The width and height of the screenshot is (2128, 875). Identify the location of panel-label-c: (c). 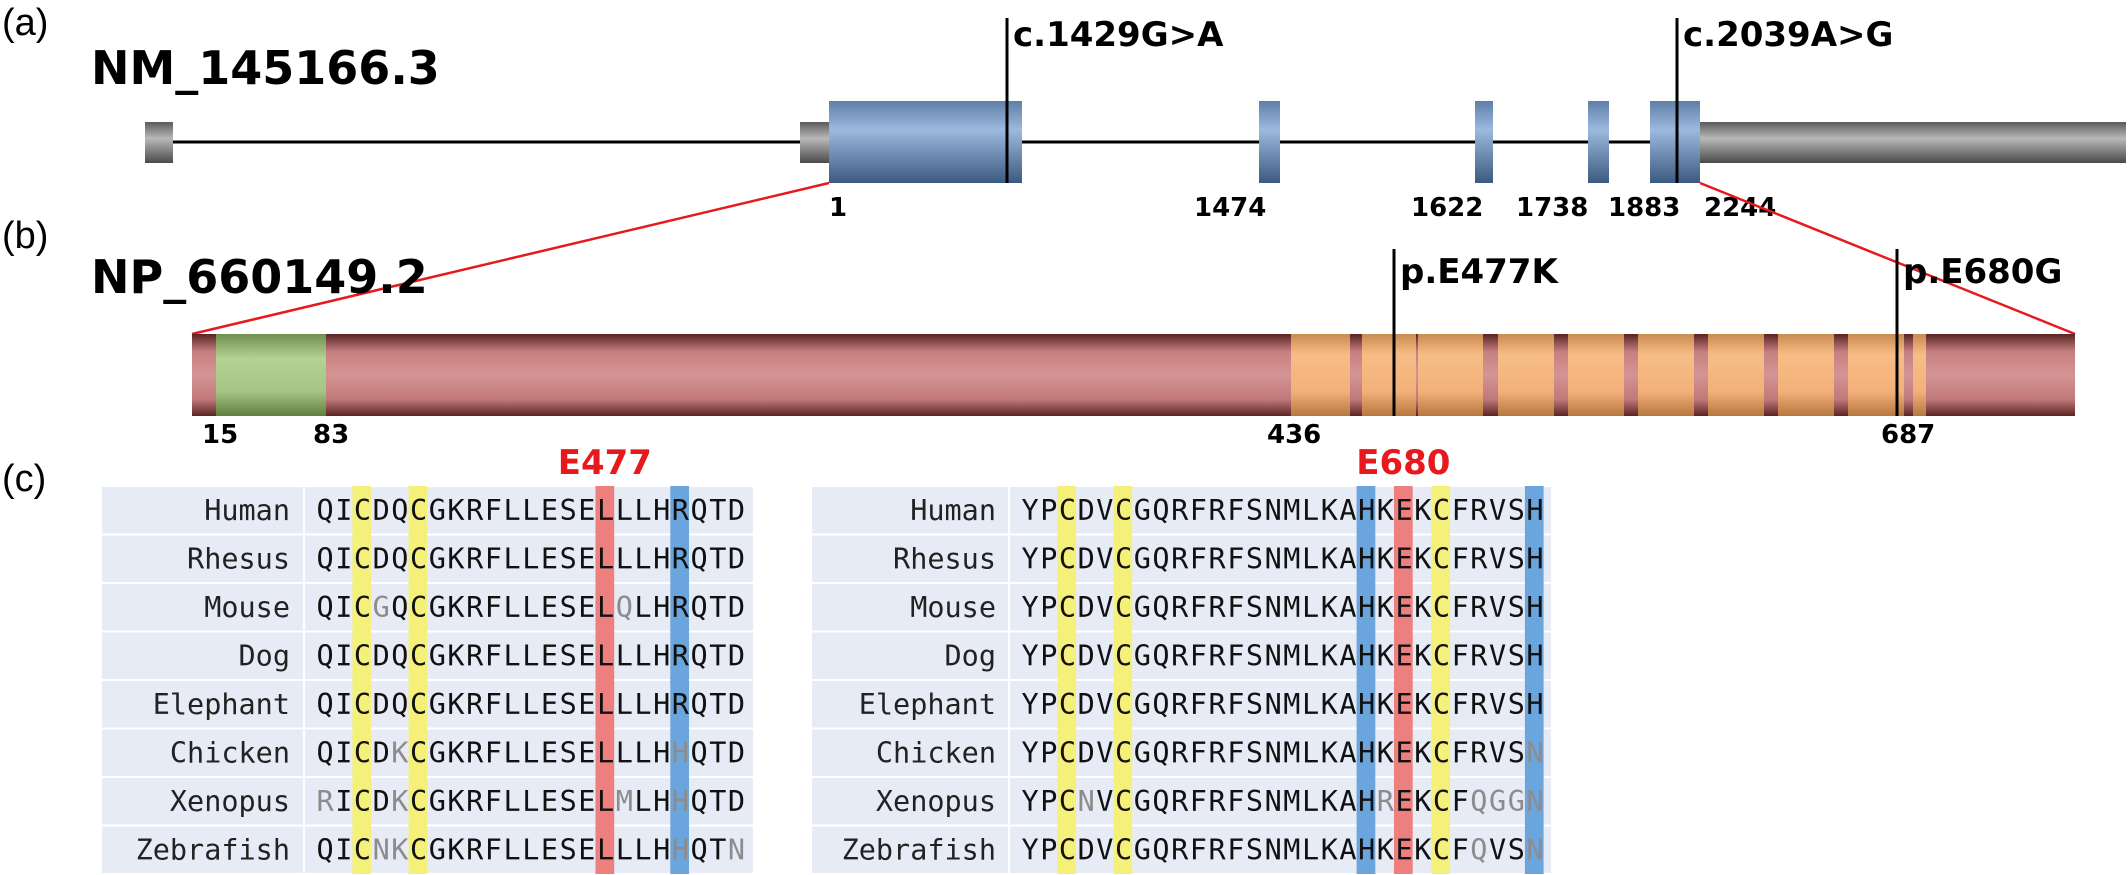
(24, 479).